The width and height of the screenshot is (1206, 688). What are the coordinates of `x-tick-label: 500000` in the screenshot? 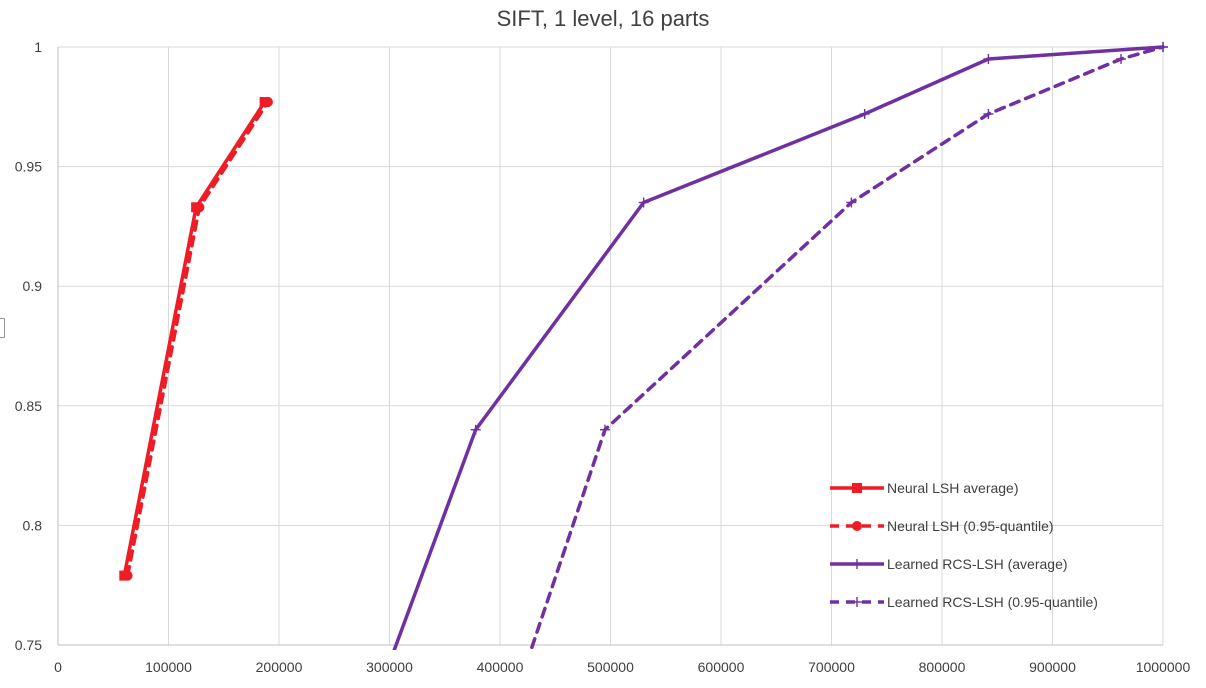 It's located at (610, 667).